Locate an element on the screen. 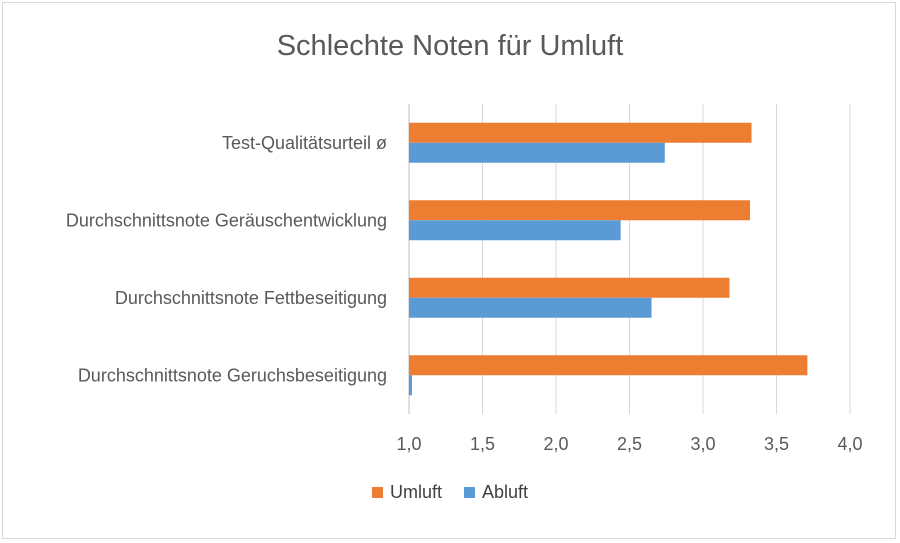 The width and height of the screenshot is (900, 543). y-category-label: Test-Qualitätsurteil ø is located at coordinates (304, 143).